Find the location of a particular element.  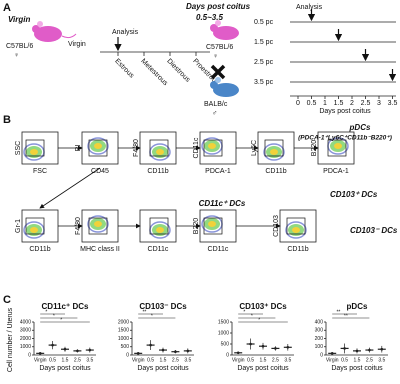

group-label: 1.5 pc is located at coordinates (264, 42).